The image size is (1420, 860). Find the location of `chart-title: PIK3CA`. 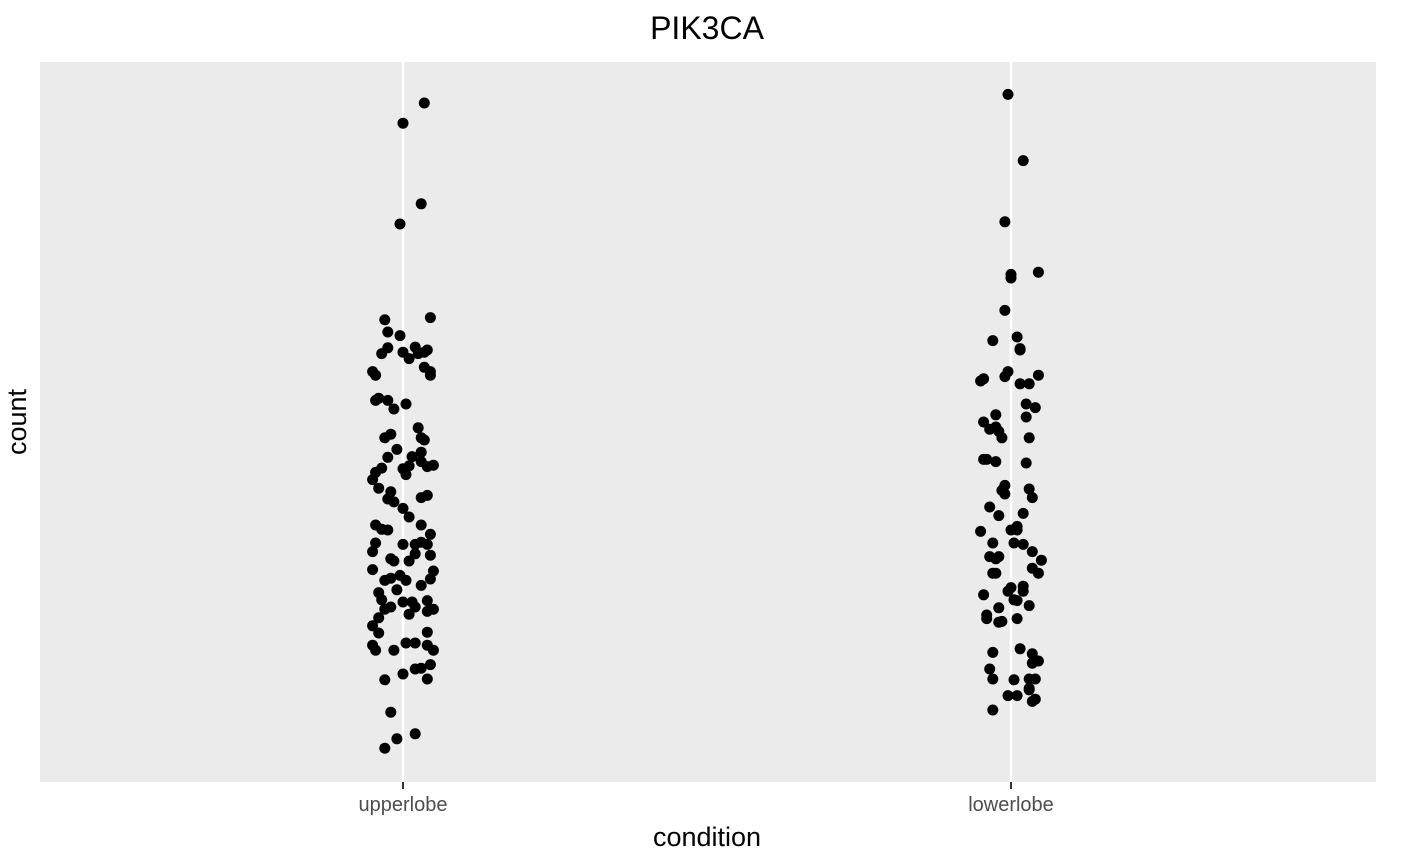

chart-title: PIK3CA is located at coordinates (707, 28).